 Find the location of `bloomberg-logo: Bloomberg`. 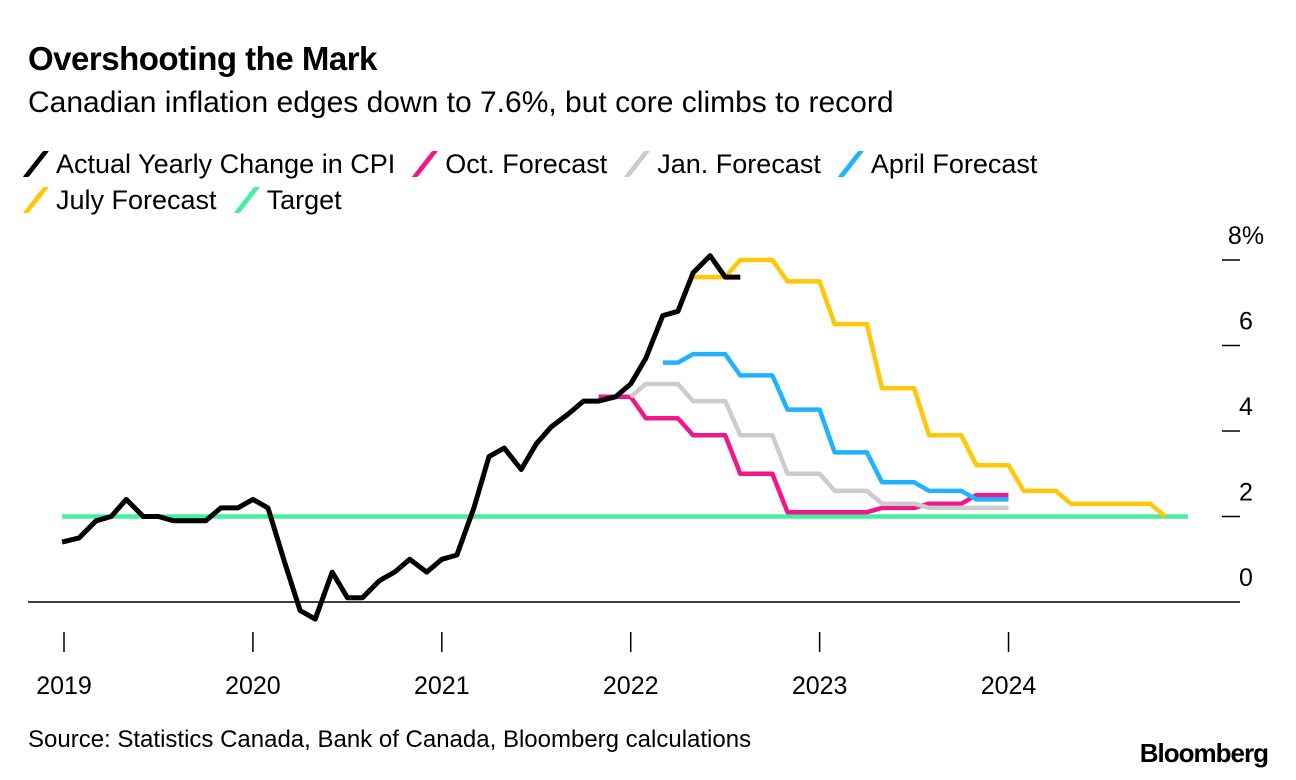

bloomberg-logo: Bloomberg is located at coordinates (1204, 753).